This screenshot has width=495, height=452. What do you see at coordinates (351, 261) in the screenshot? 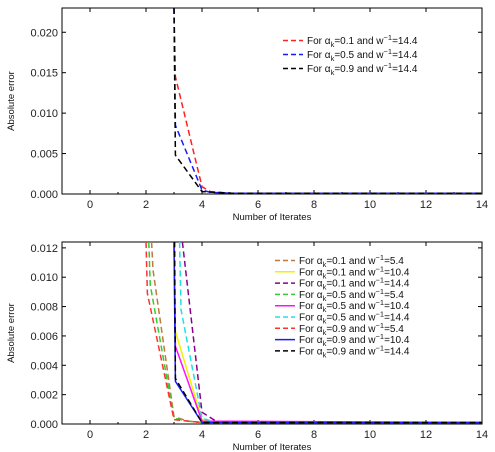
I see `legend-label: For αk=0.1 and w−1=5.4` at bounding box center [351, 261].